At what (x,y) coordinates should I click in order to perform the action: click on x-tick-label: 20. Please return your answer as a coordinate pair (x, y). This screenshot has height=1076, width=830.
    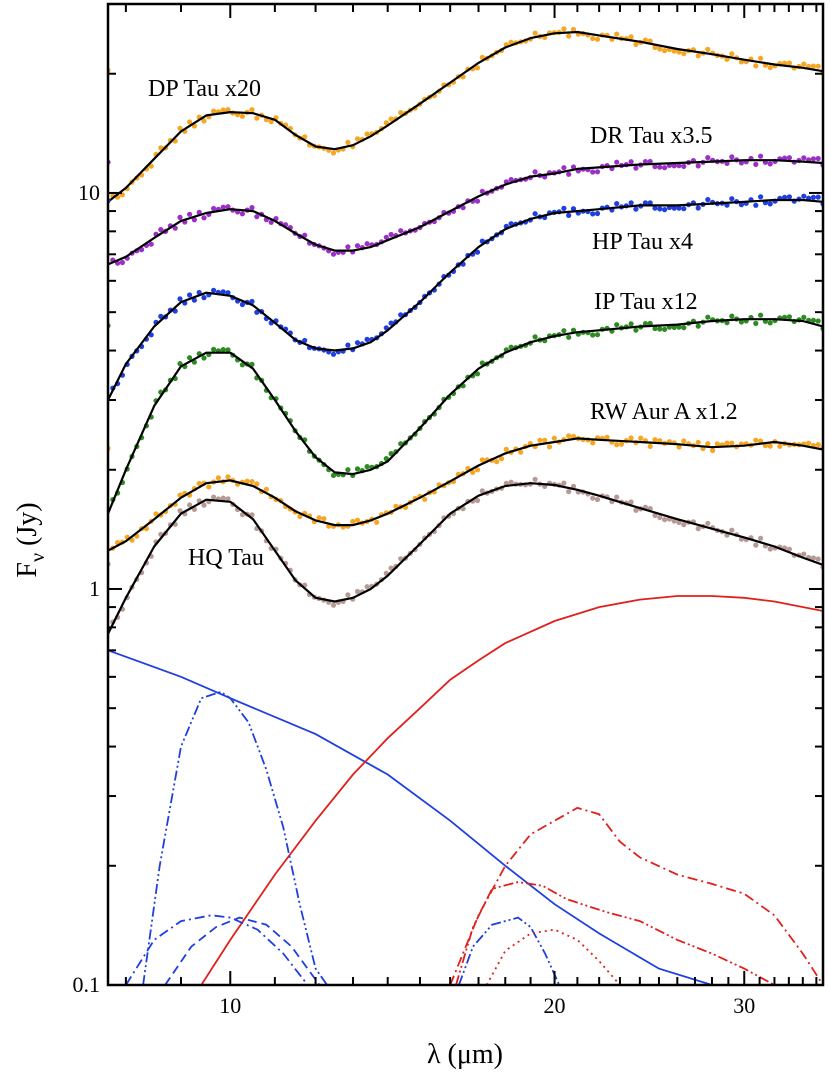
    Looking at the image, I should click on (555, 1005).